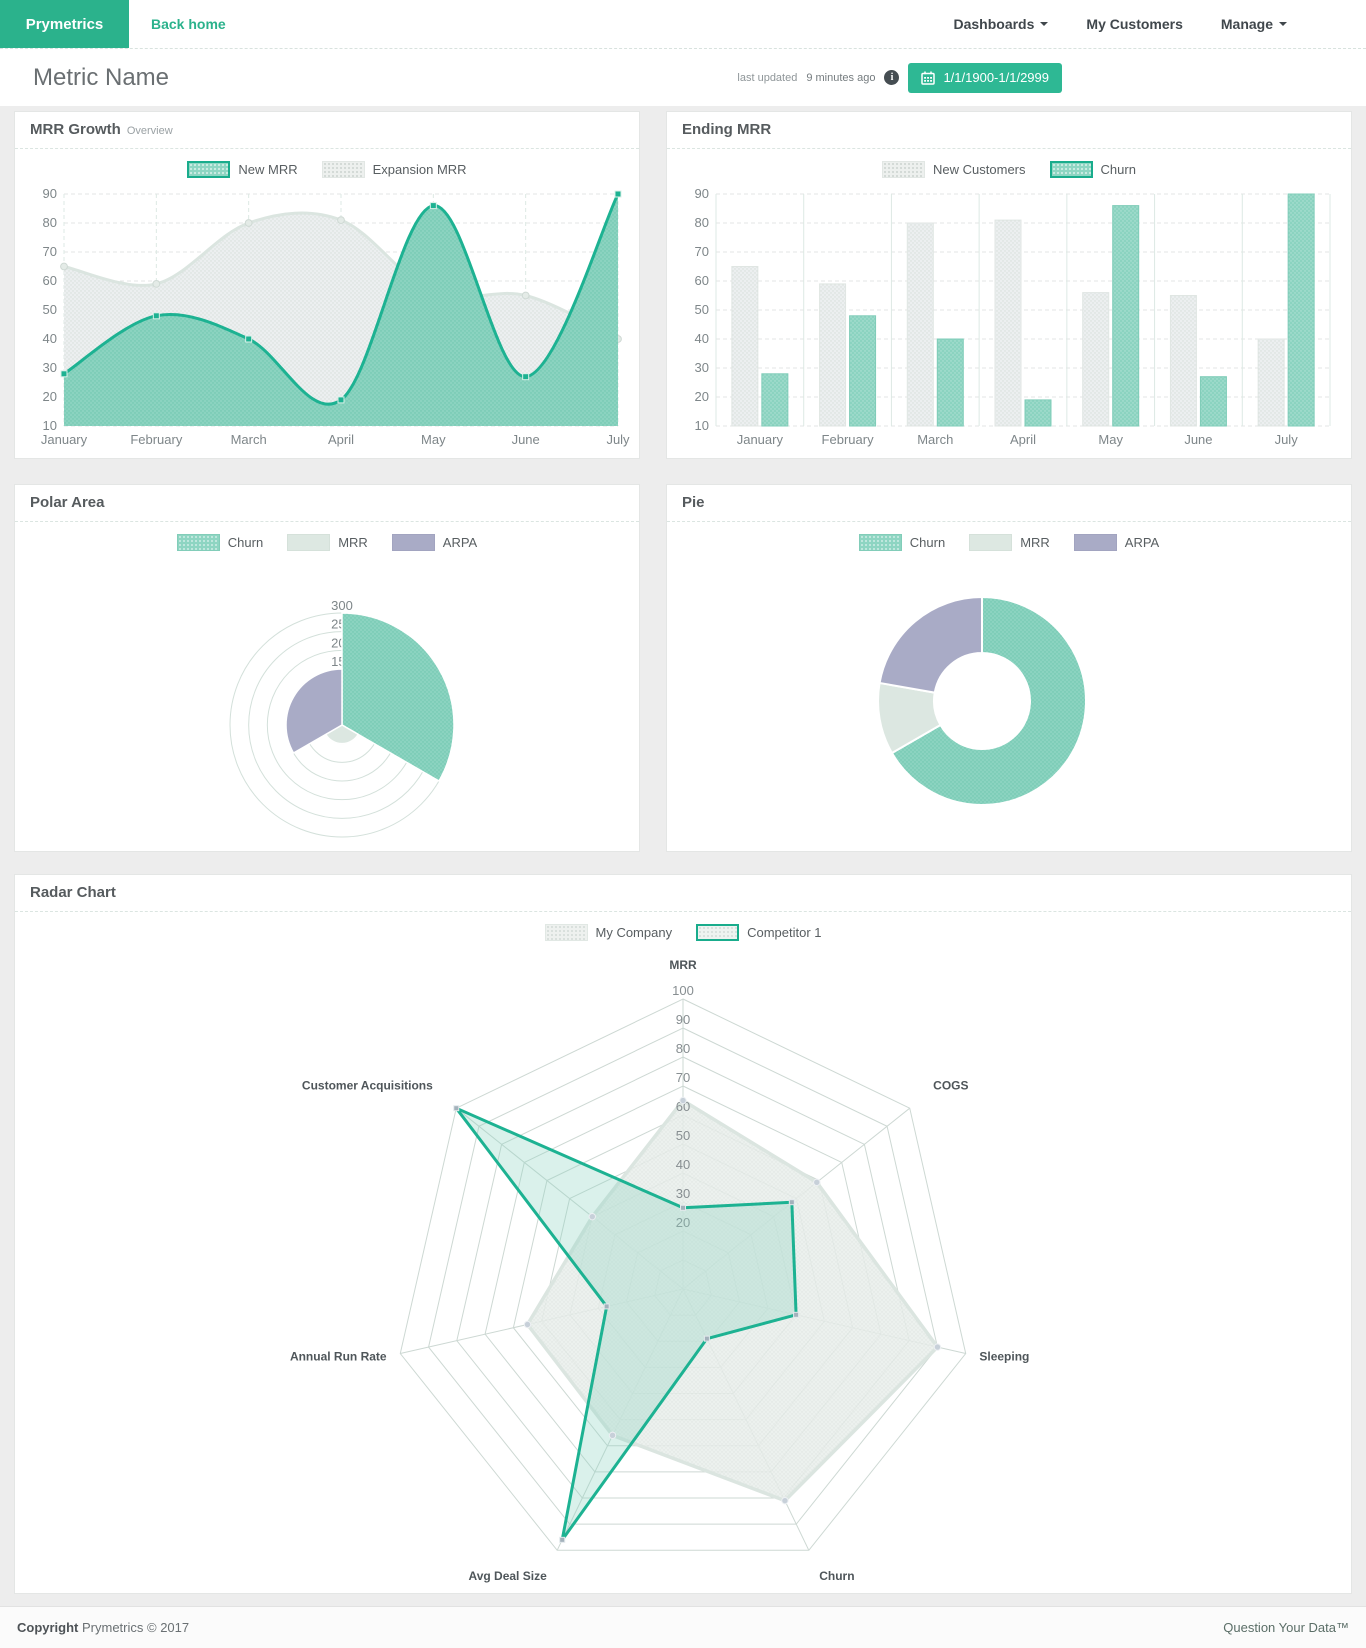 The image size is (1366, 1648). I want to click on svg-text: March, so click(935, 439).